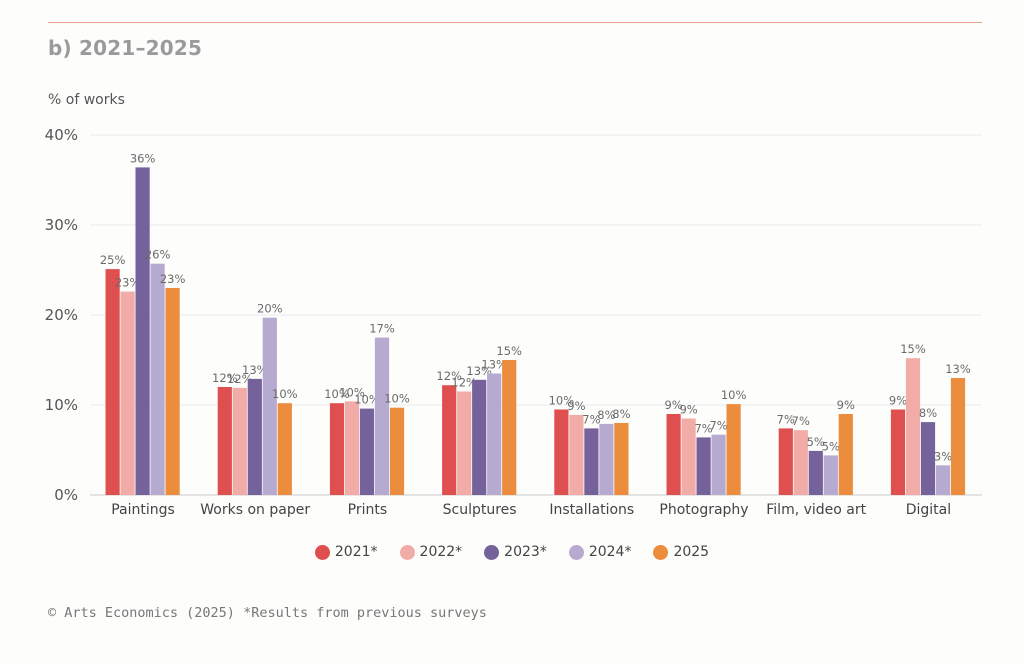  Describe the element at coordinates (591, 510) in the screenshot. I see `category-label: Installations` at that location.